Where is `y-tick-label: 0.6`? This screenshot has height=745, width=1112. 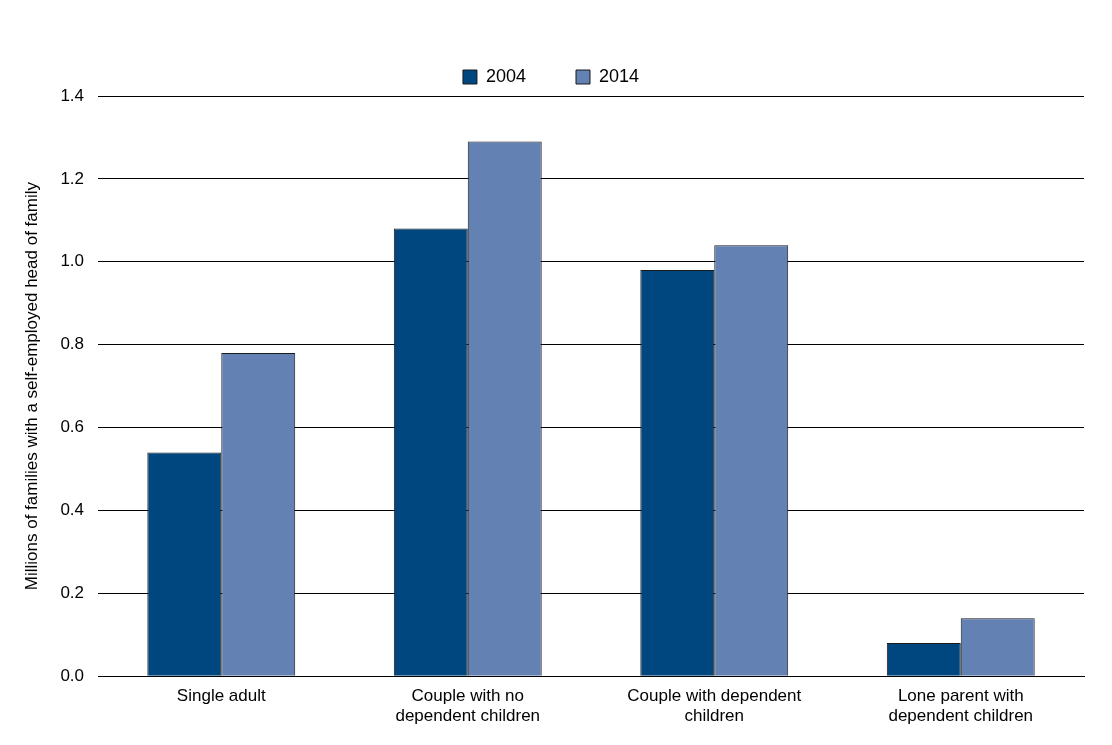 y-tick-label: 0.6 is located at coordinates (72, 427).